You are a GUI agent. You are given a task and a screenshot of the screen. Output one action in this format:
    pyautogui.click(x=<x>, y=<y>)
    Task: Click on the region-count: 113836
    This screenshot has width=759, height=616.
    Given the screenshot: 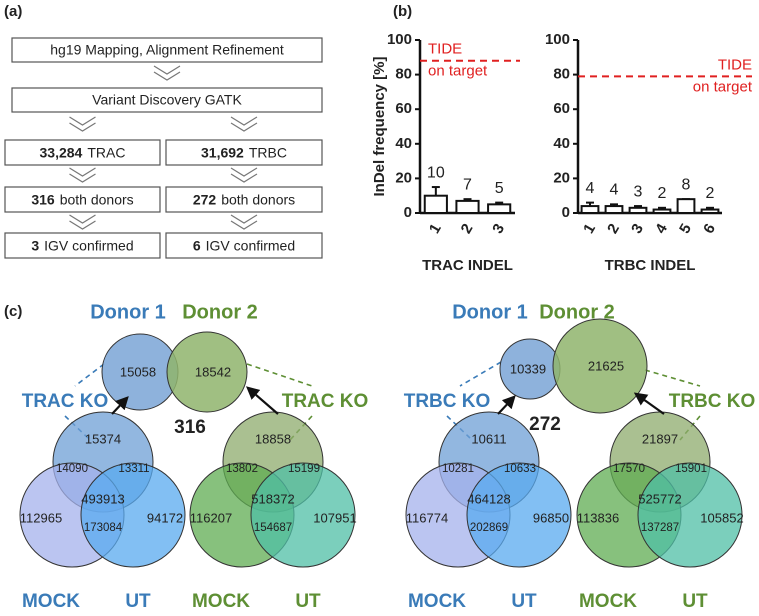 What is the action you would take?
    pyautogui.click(x=598, y=517)
    